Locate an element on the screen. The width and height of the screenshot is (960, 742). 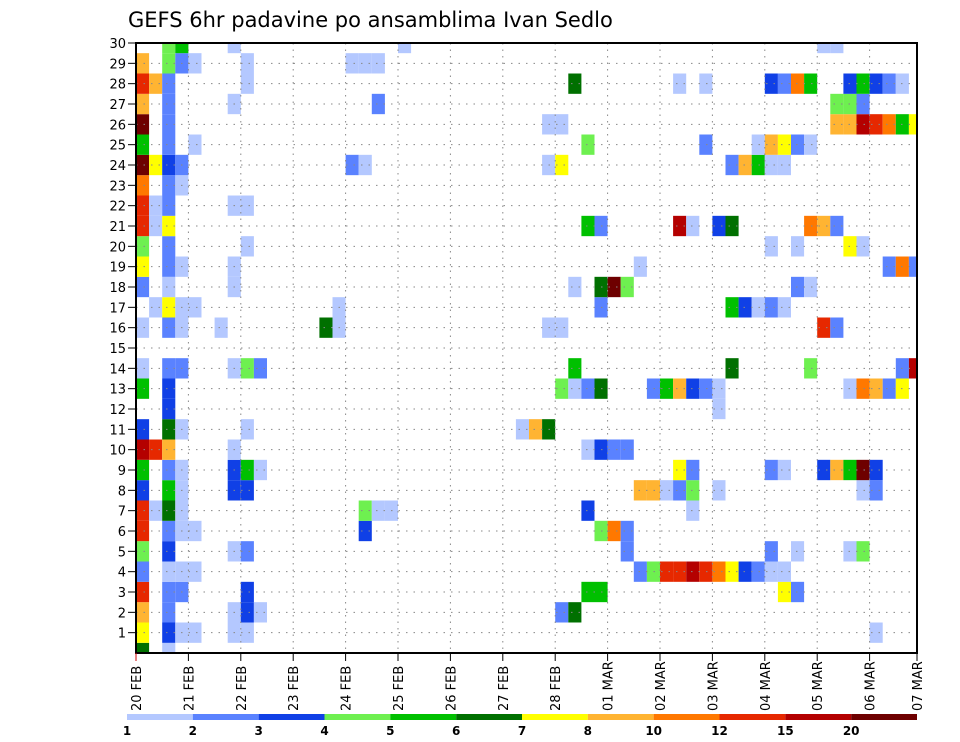
x-tick-label: 24 FEB is located at coordinates (347, 688).